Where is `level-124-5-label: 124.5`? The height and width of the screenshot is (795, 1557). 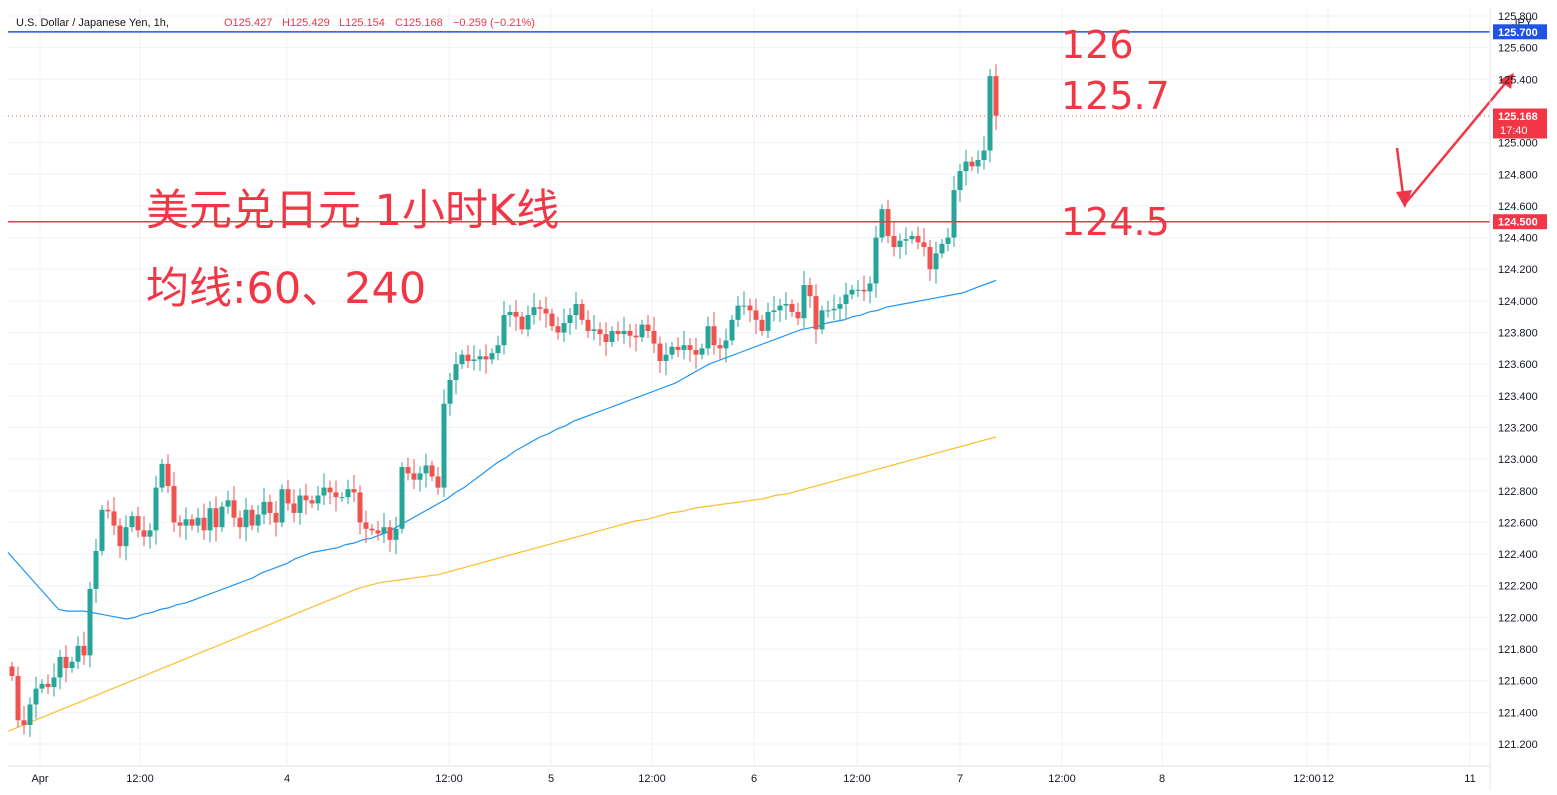
level-124-5-label: 124.5 is located at coordinates (1115, 222).